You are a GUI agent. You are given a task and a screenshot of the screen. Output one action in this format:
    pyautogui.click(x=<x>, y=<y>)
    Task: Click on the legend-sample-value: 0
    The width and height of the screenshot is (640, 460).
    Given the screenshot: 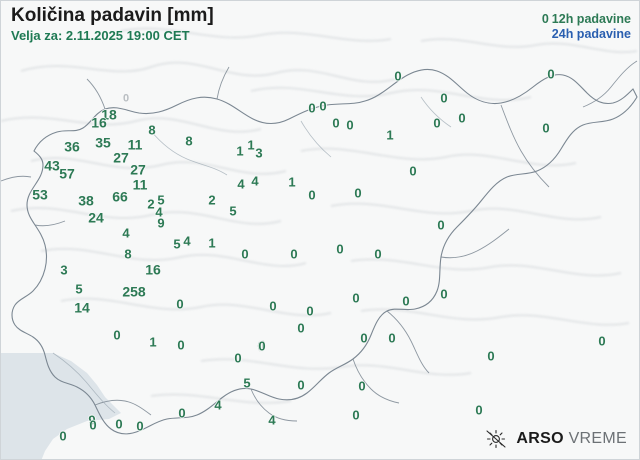 What is the action you would take?
    pyautogui.click(x=545, y=19)
    